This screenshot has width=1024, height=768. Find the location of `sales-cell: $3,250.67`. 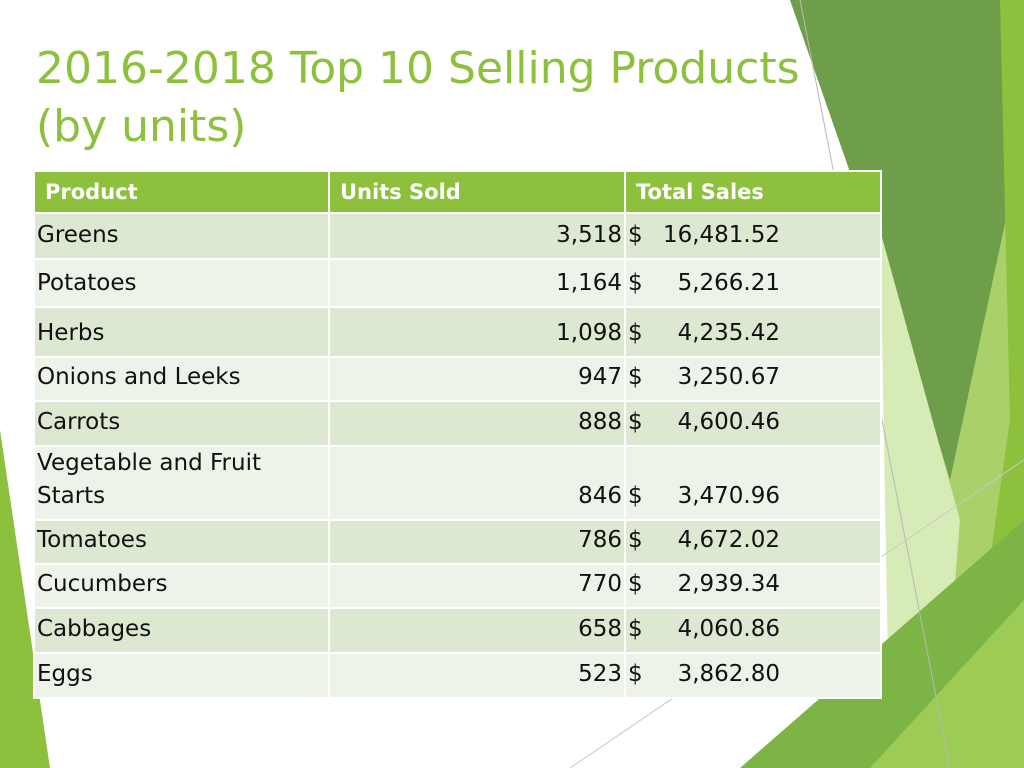

sales-cell: $3,250.67 is located at coordinates (753, 379).